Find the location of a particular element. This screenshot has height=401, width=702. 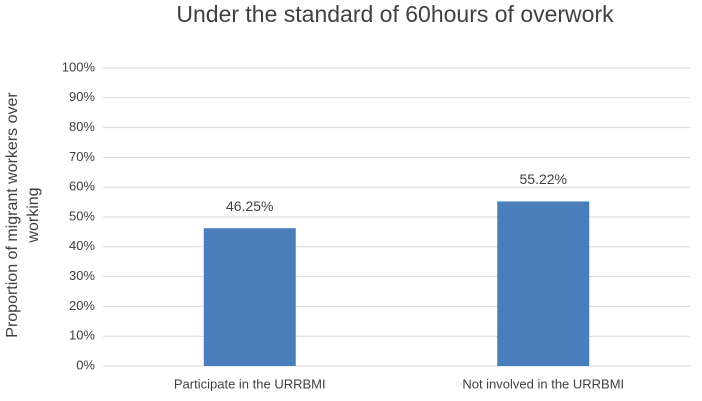

x-tick-label: Participate in the URRBMI is located at coordinates (250, 383).